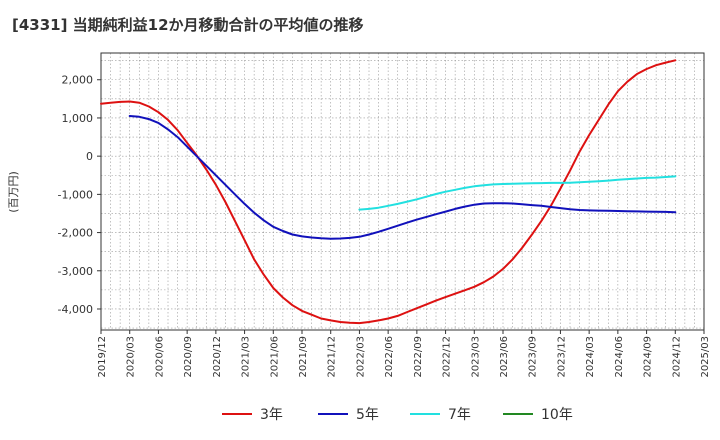 The image size is (720, 440). I want to click on y-tick-label: 0, so click(89, 156).